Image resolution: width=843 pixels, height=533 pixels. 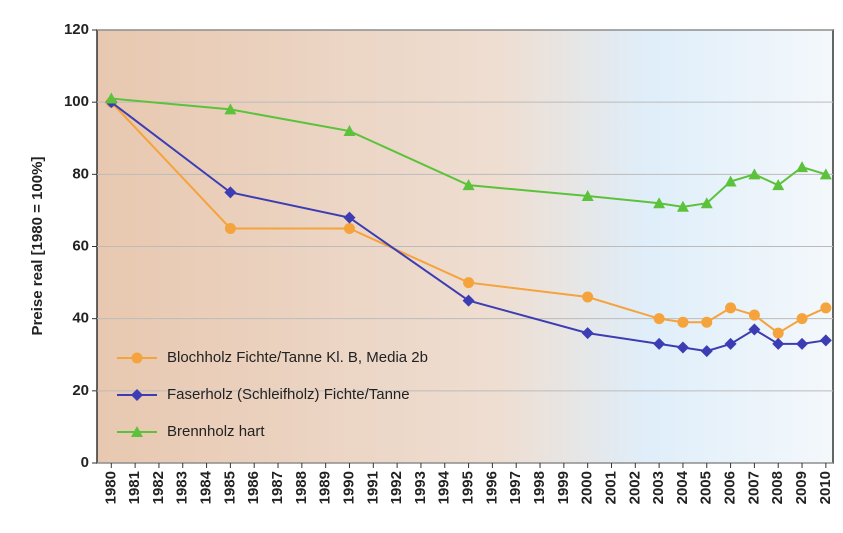 What do you see at coordinates (80, 173) in the screenshot?
I see `y-tick-label: 80` at bounding box center [80, 173].